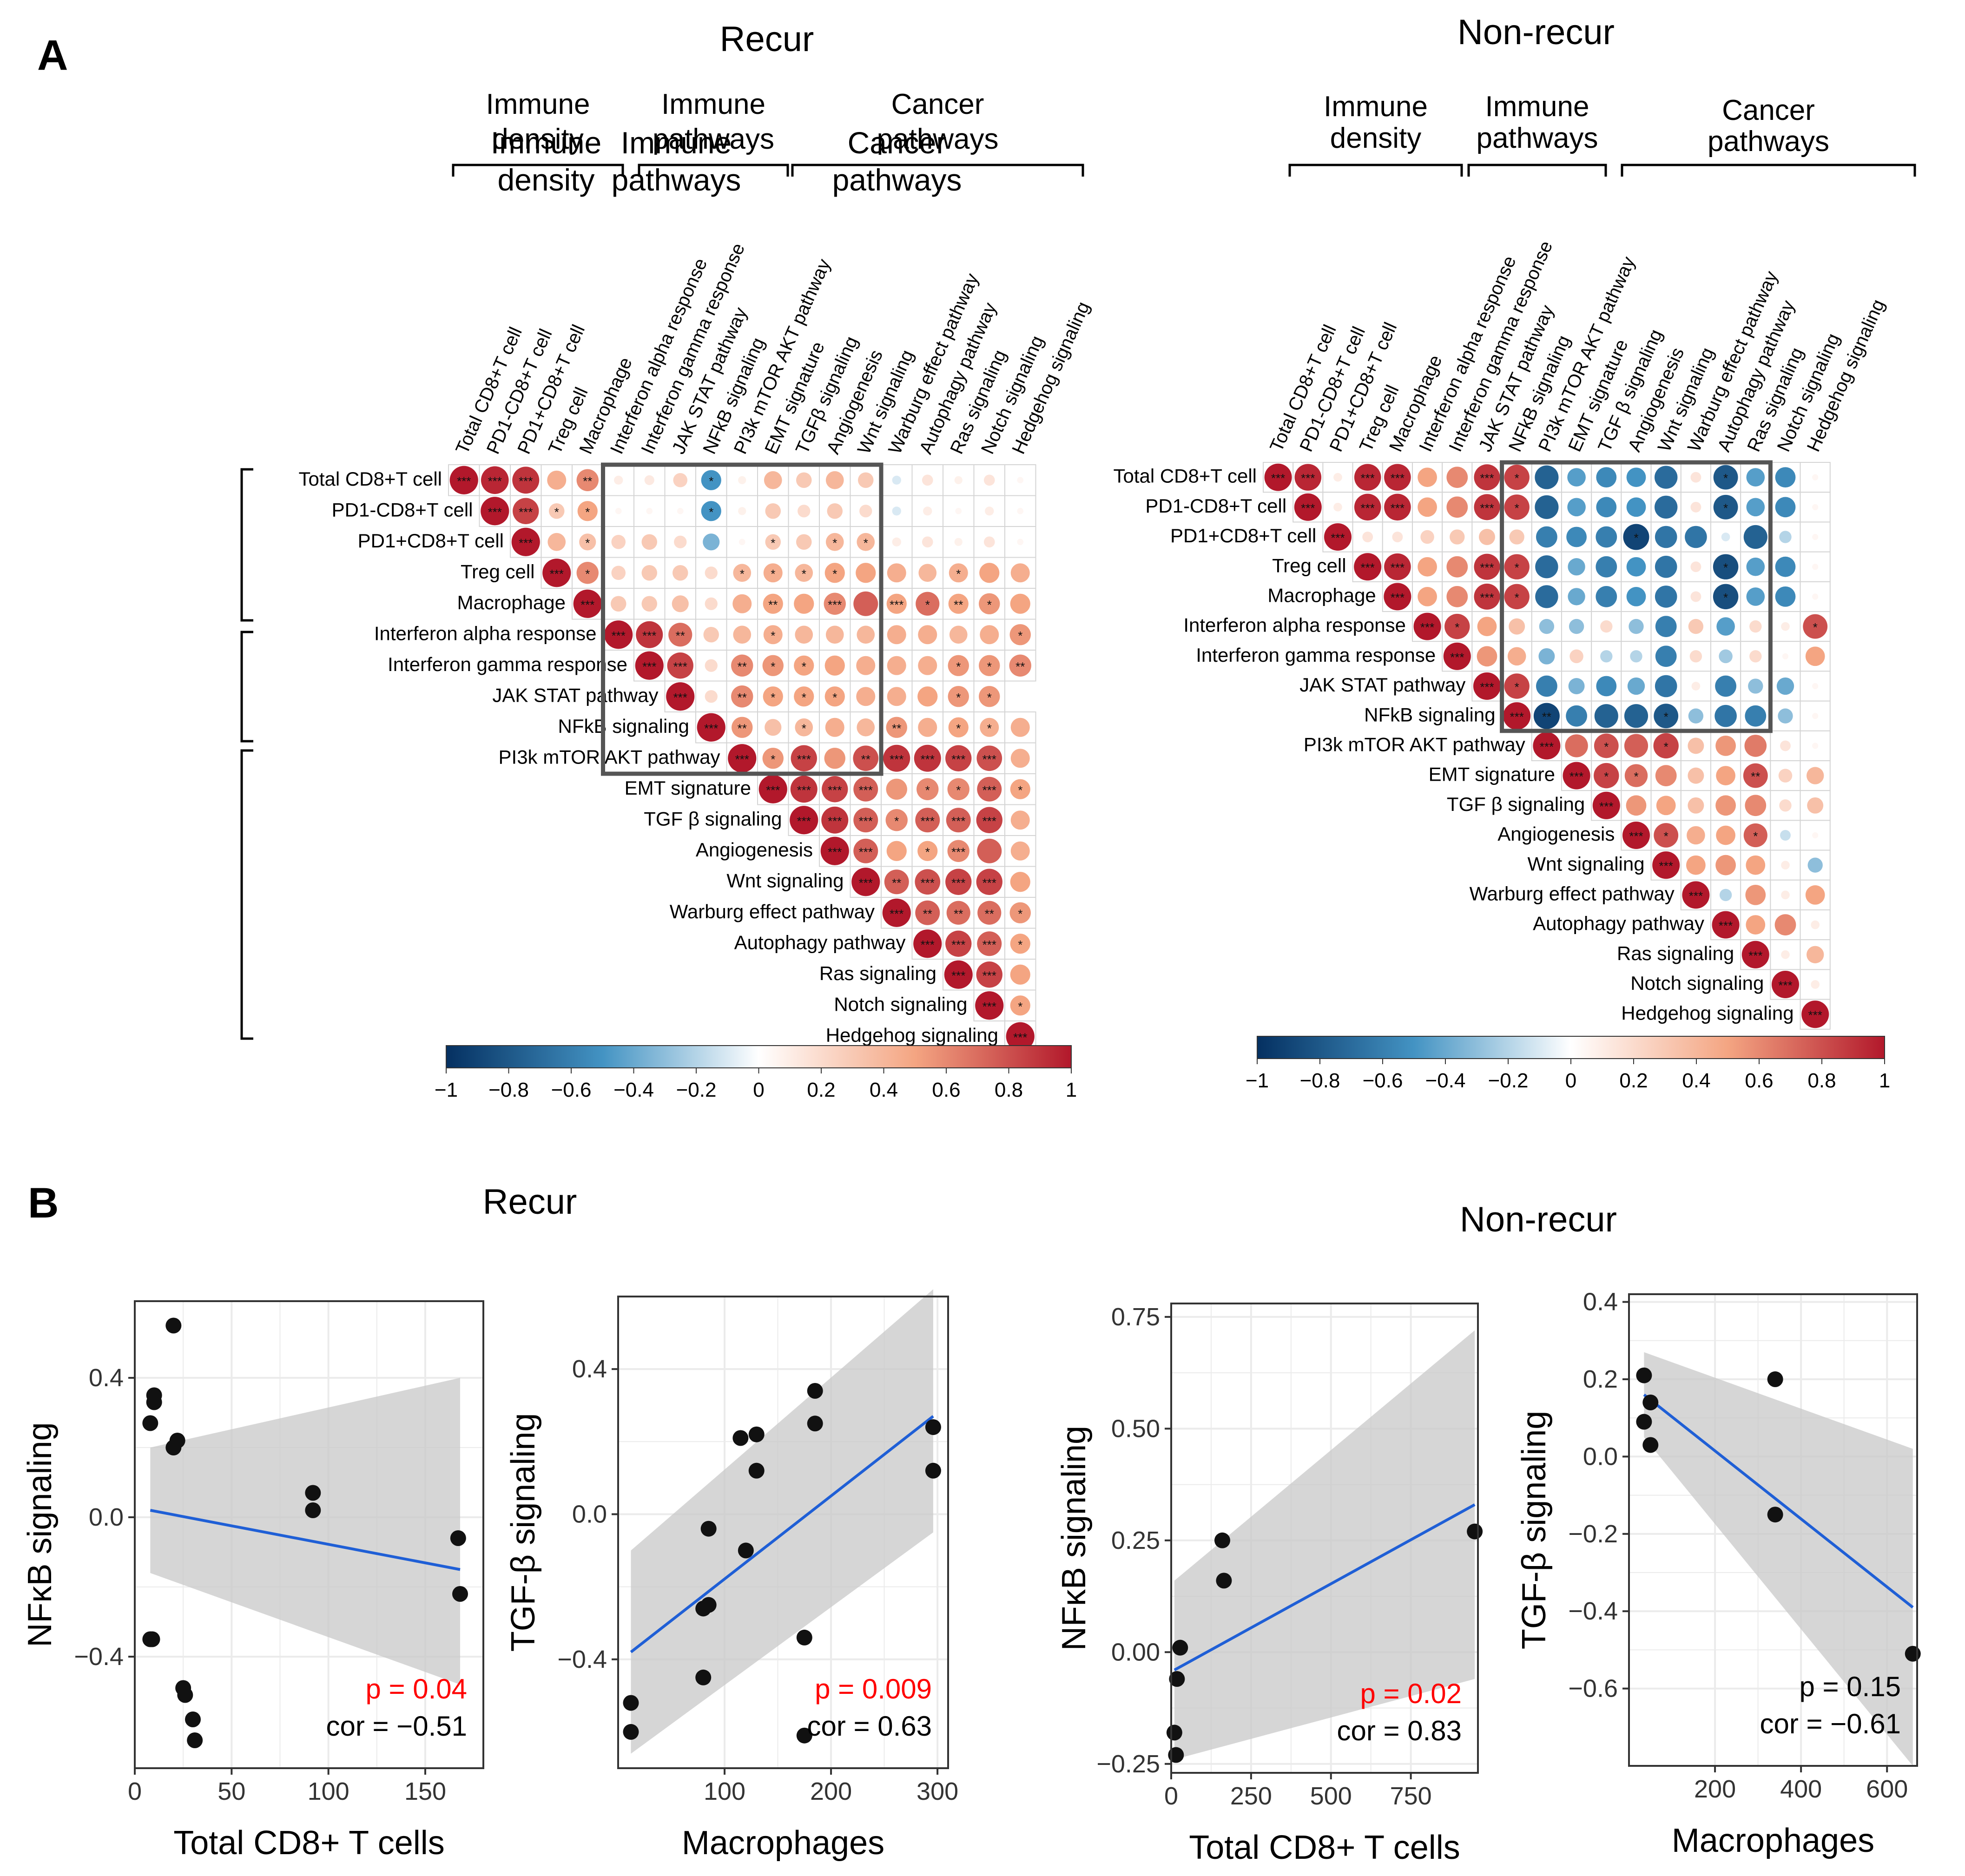 This screenshot has width=1965, height=1876. I want to click on column-group-label: Immune, so click(1537, 107).